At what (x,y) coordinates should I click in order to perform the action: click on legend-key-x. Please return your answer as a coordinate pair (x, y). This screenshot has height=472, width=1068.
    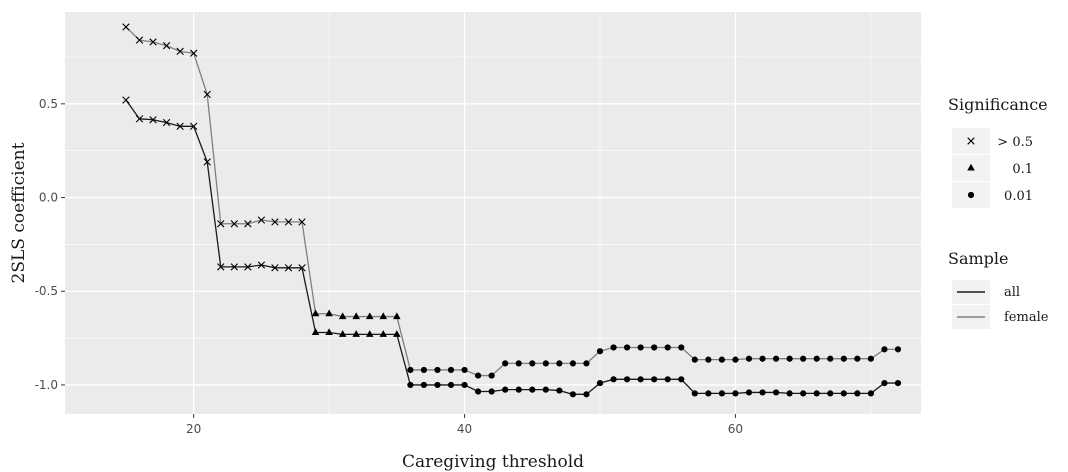
    Looking at the image, I should click on (971, 141).